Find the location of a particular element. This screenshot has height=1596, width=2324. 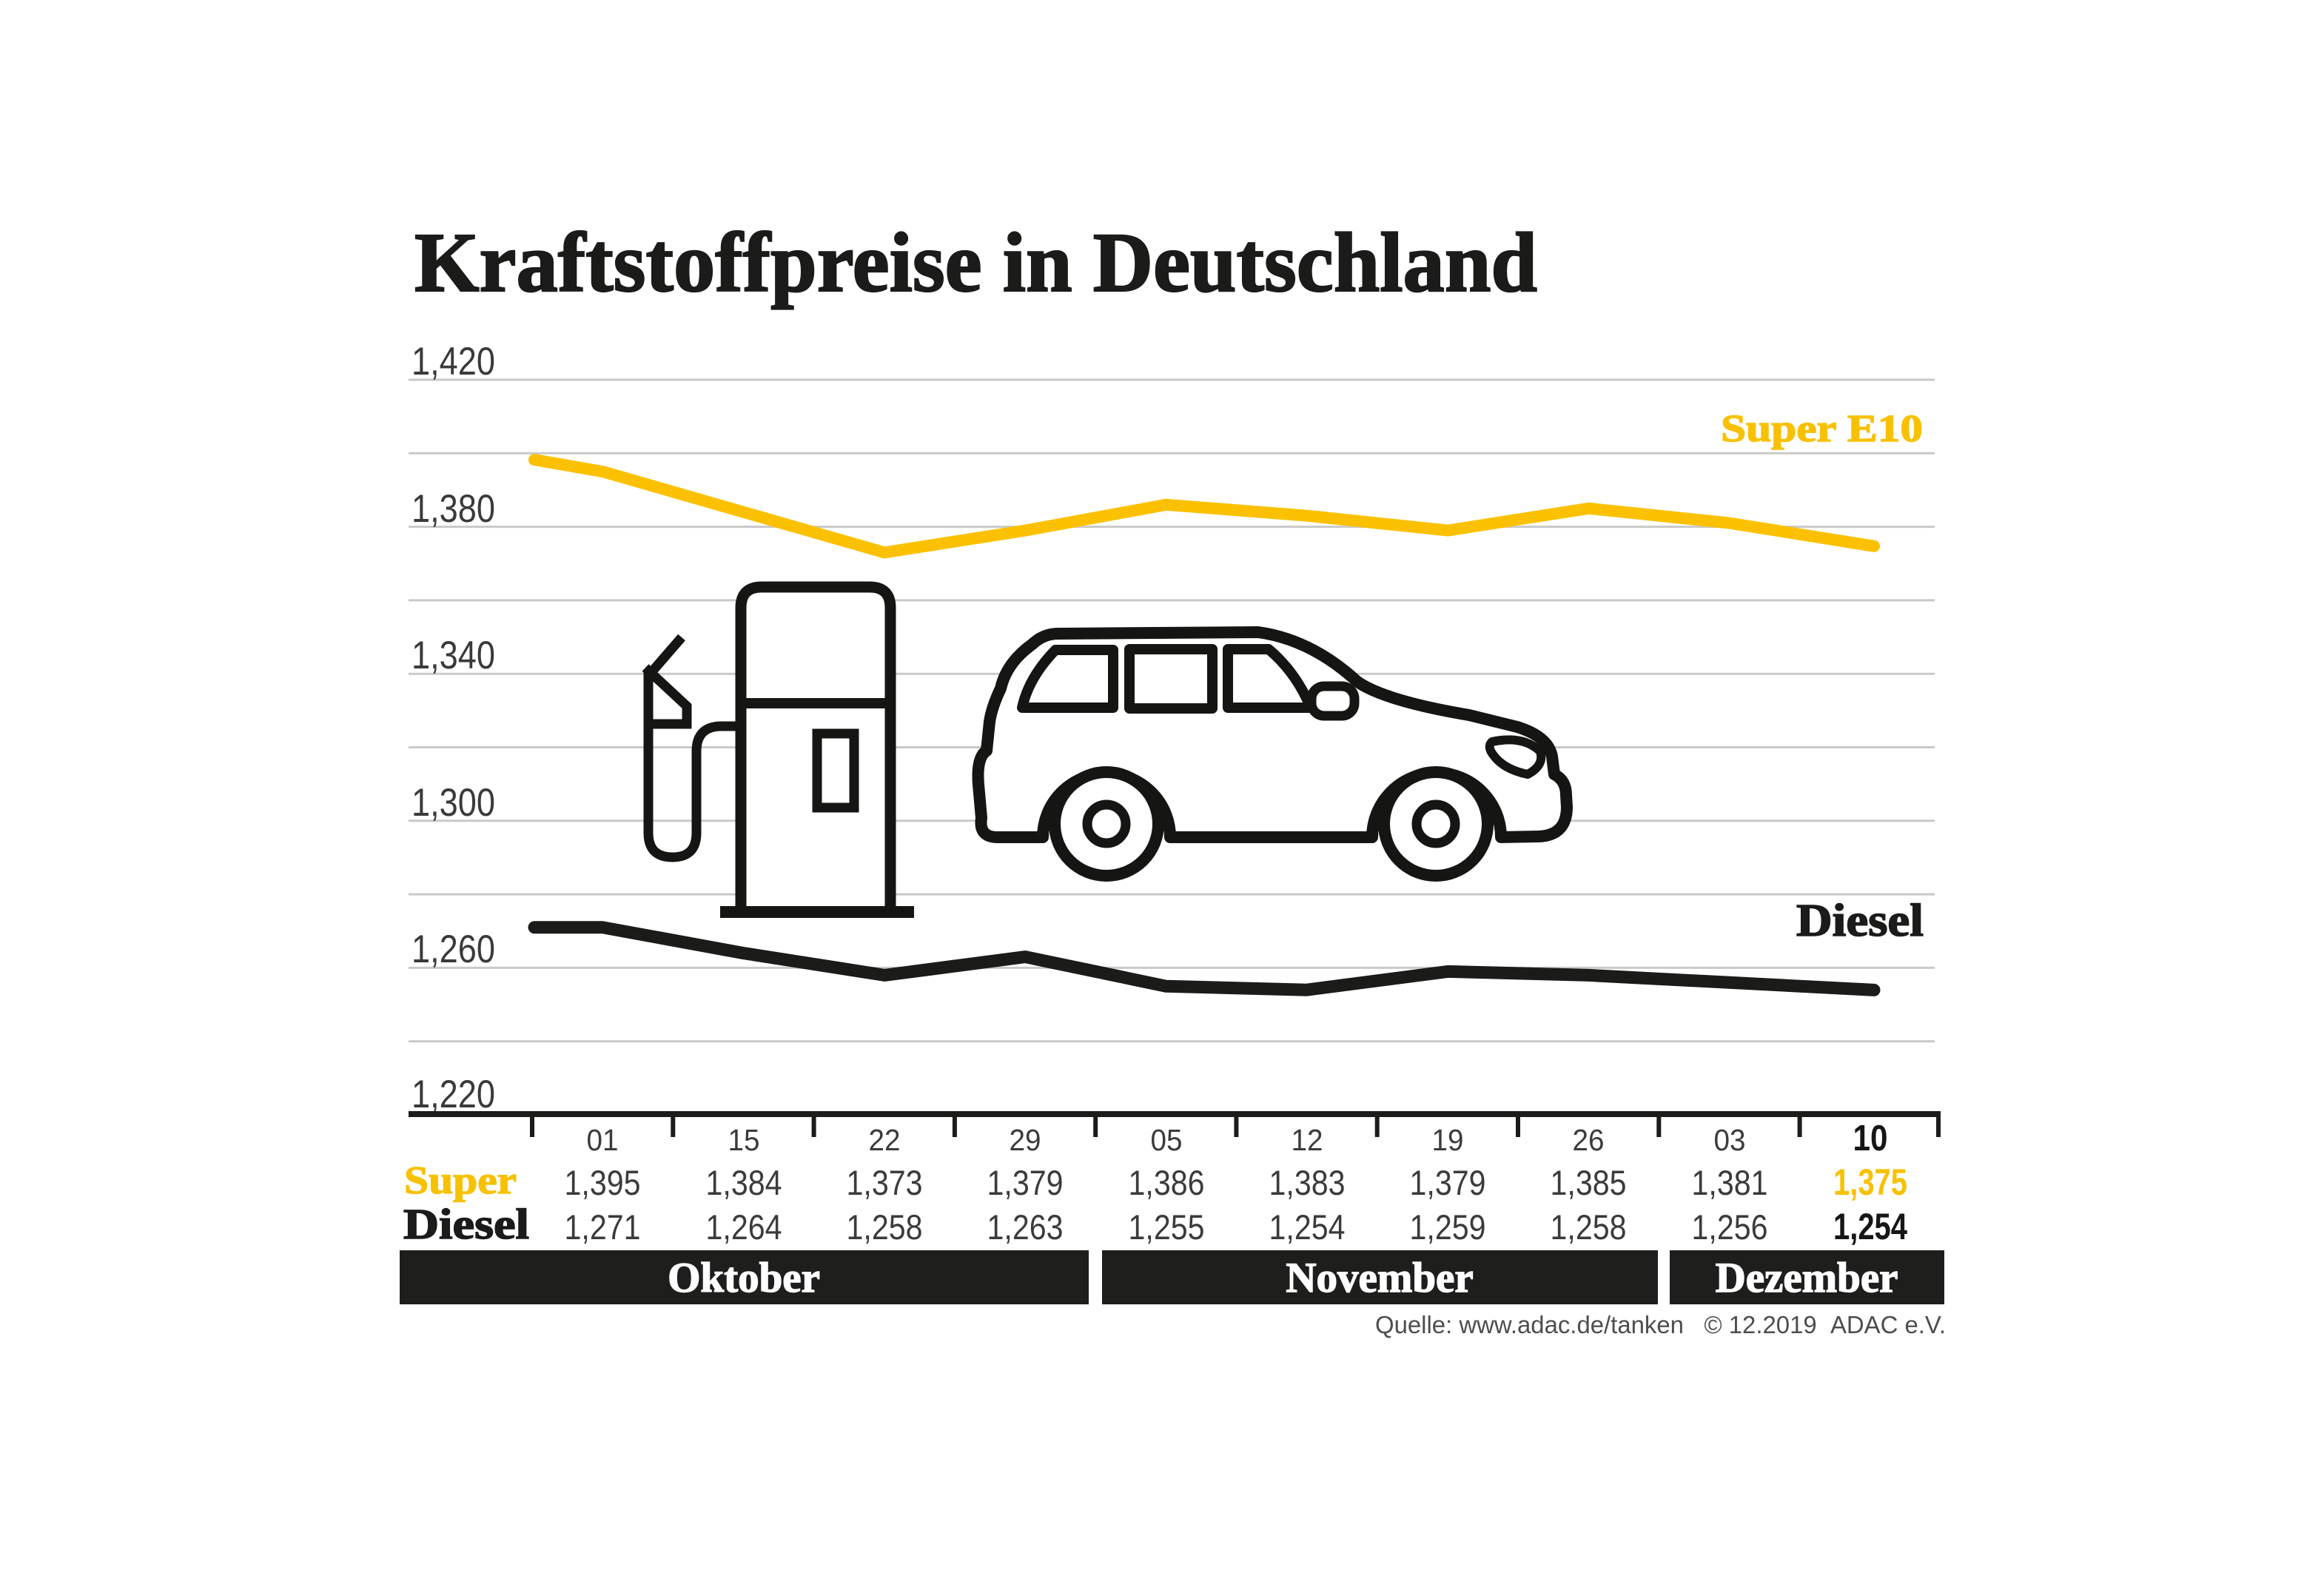

svg-text: Oktober is located at coordinates (744, 1278).